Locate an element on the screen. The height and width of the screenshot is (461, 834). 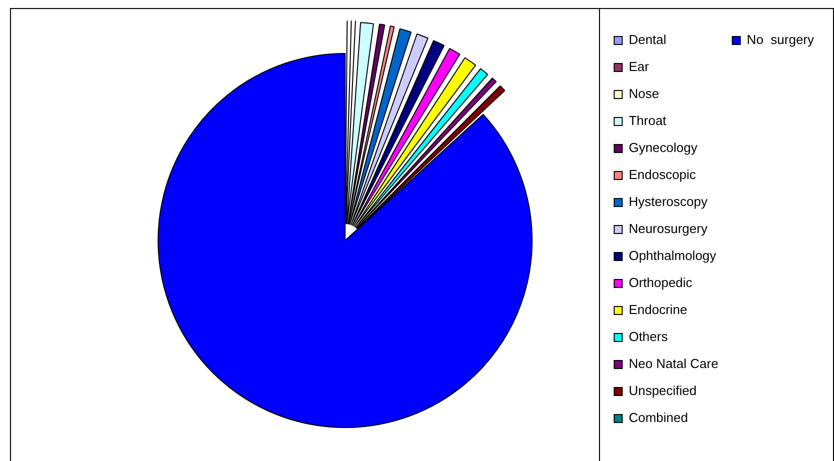
legend-label: Throat is located at coordinates (647, 120).